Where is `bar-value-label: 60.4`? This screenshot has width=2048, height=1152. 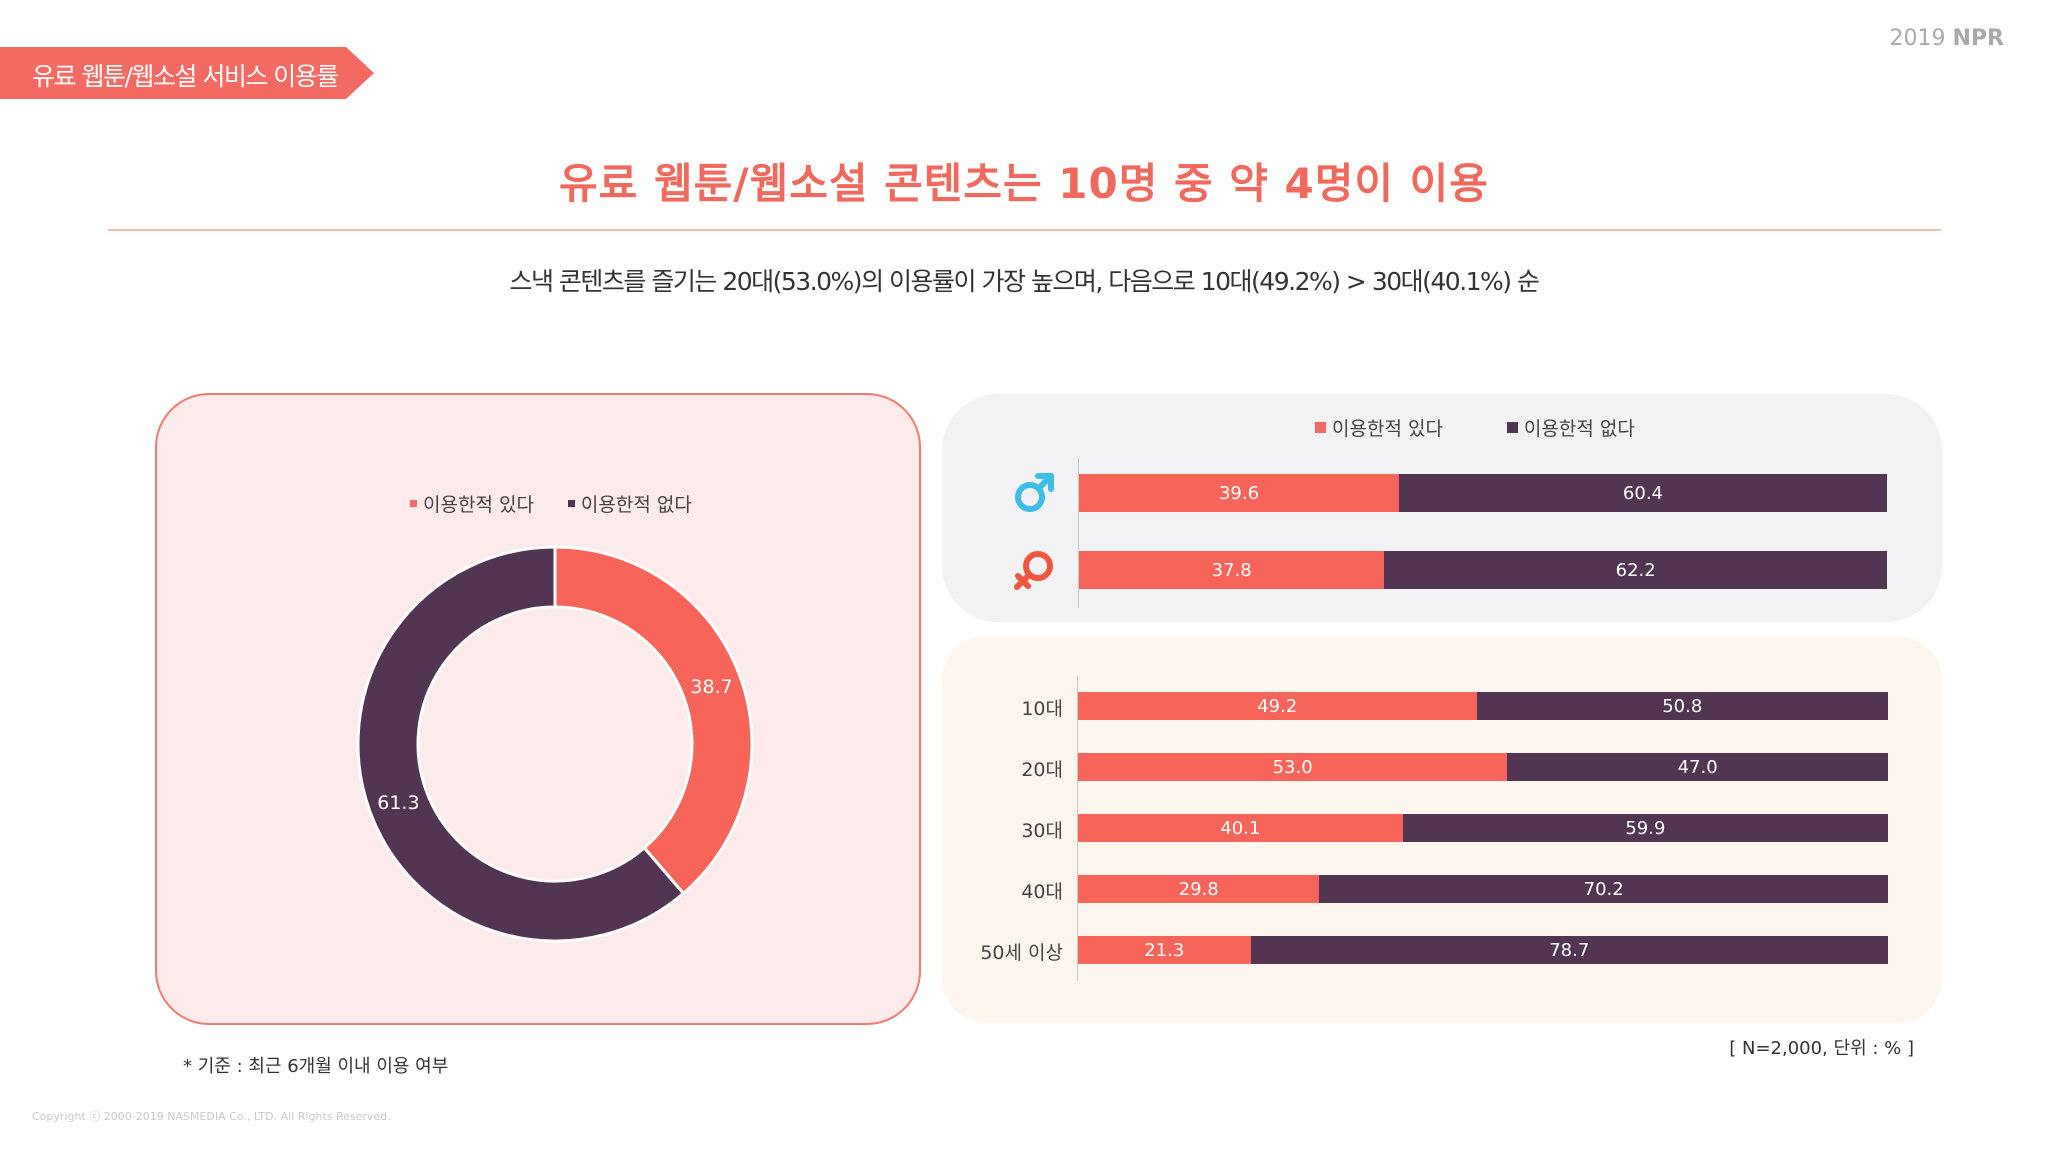 bar-value-label: 60.4 is located at coordinates (1642, 493).